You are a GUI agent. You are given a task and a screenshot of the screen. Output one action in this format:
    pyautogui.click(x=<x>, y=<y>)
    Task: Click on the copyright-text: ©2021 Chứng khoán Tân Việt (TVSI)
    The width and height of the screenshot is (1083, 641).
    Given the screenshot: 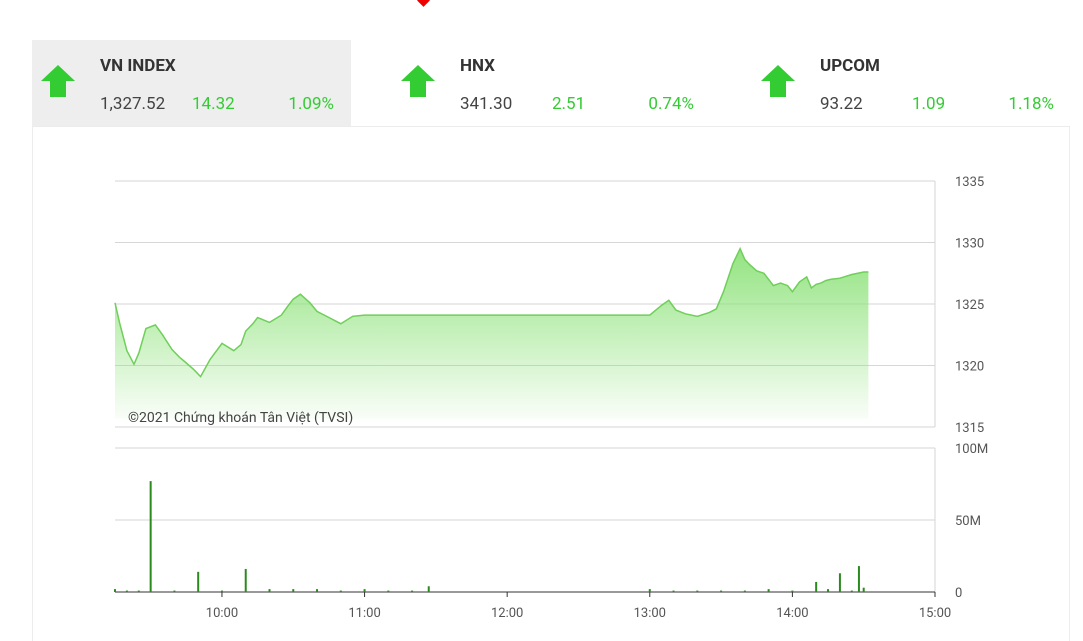 What is the action you would take?
    pyautogui.click(x=240, y=418)
    